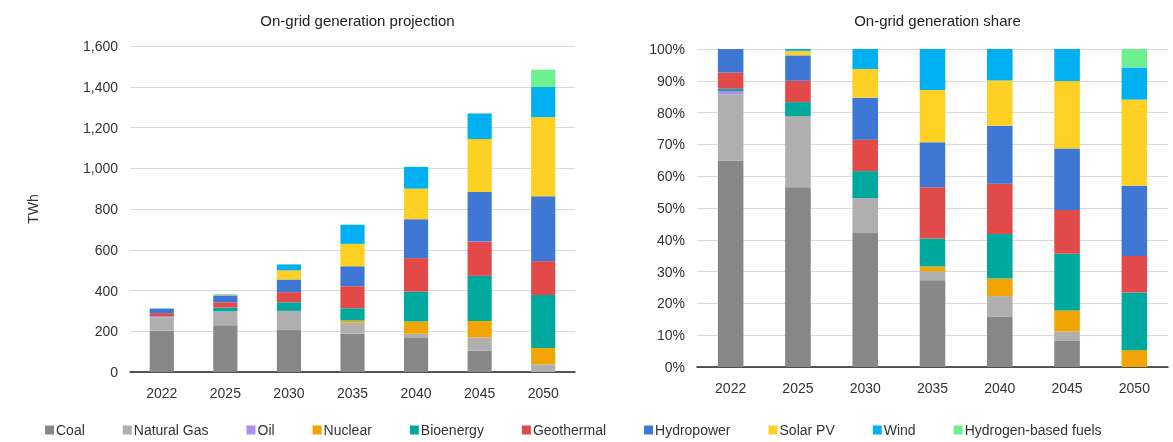 The width and height of the screenshot is (1173, 442). What do you see at coordinates (865, 388) in the screenshot?
I see `x-tick-label: 2030` at bounding box center [865, 388].